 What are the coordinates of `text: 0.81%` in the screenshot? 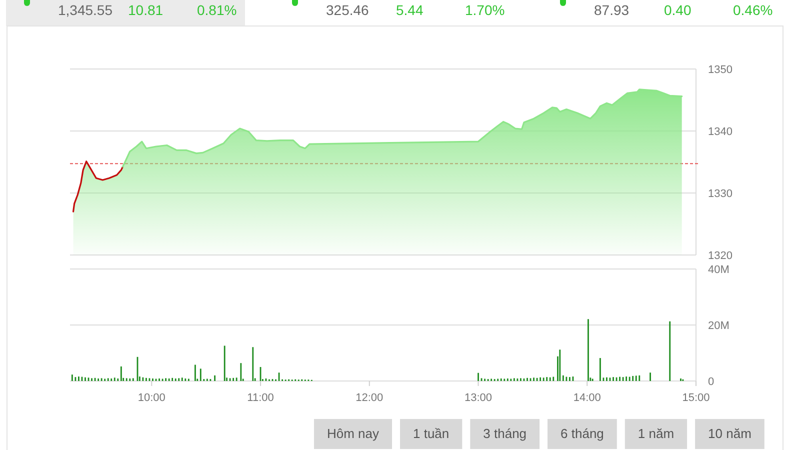 It's located at (217, 10).